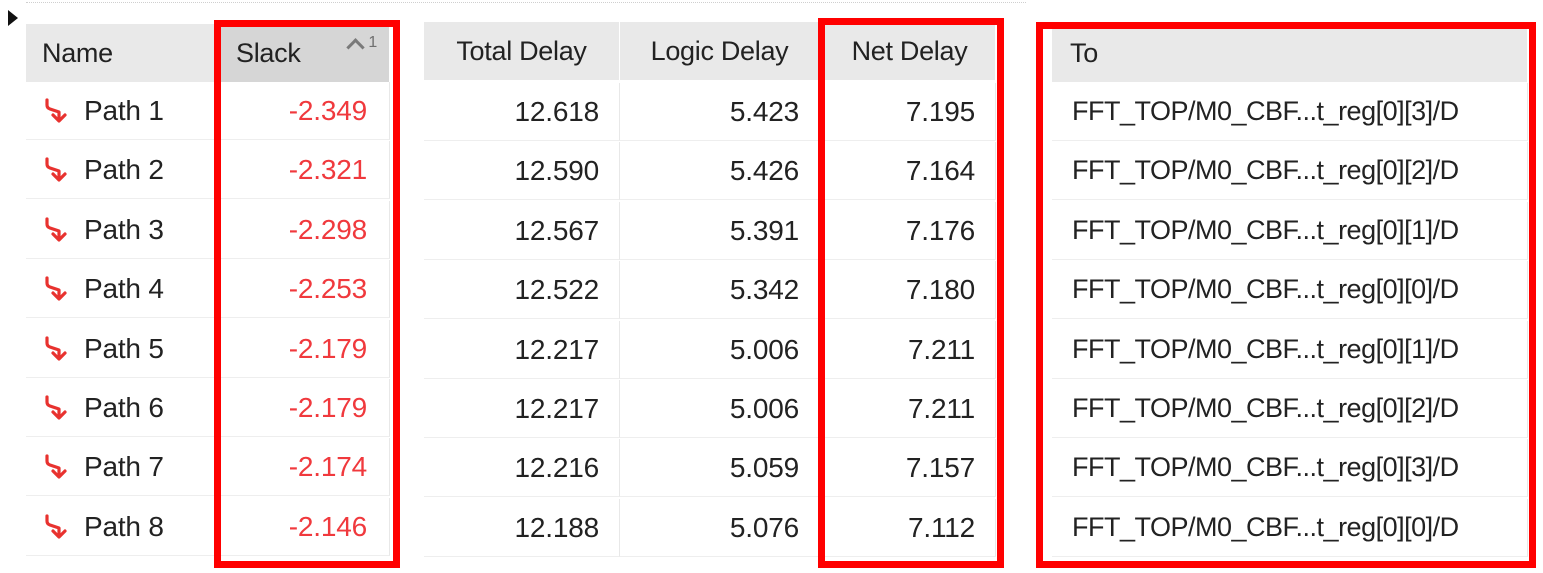 Image resolution: width=1543 pixels, height=573 pixels. I want to click on column-header-slack-label: Slack, so click(268, 52).